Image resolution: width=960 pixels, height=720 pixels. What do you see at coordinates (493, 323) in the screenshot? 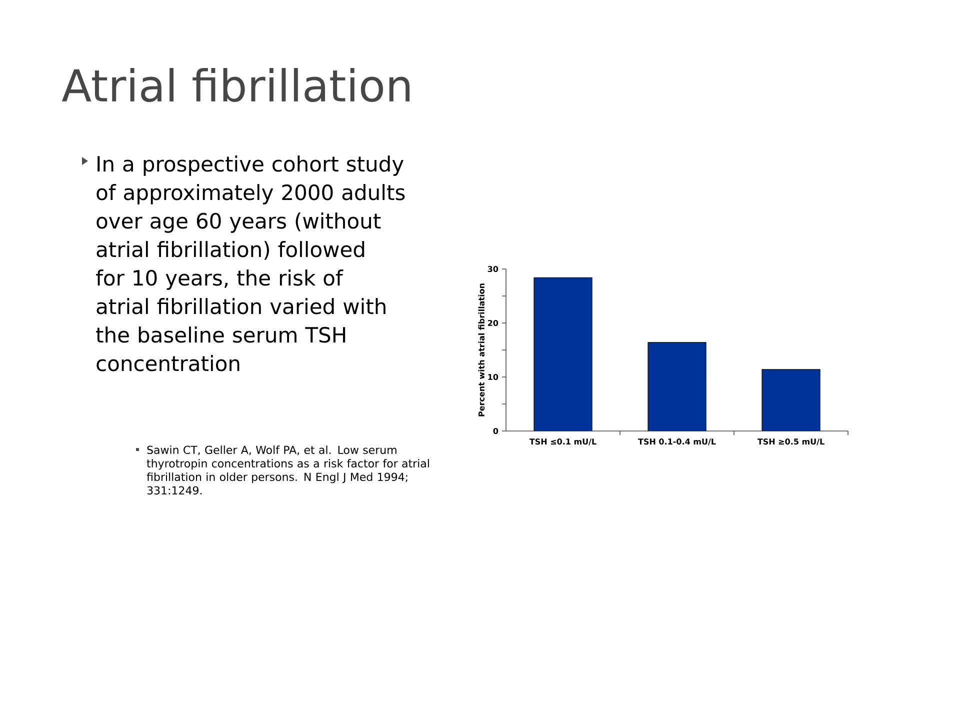
I see `y-tick-label: 20` at bounding box center [493, 323].